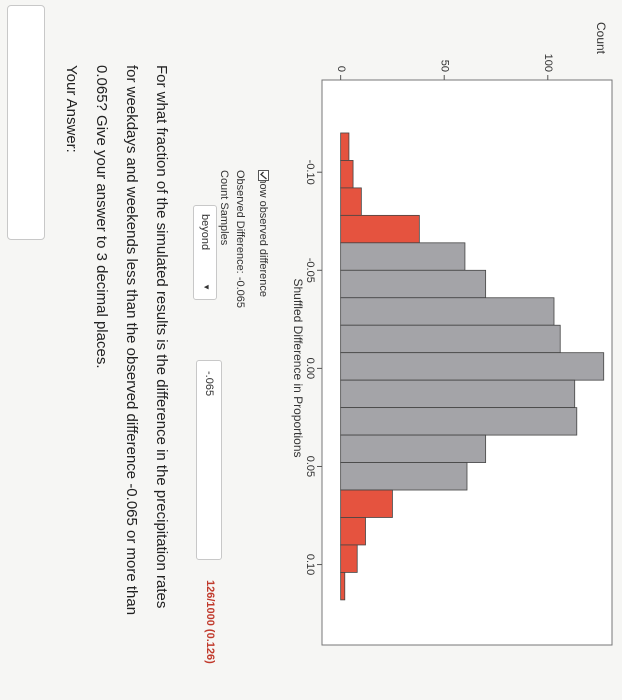  Describe the element at coordinates (601, 38) in the screenshot. I see `y-axis-label: Count` at that location.